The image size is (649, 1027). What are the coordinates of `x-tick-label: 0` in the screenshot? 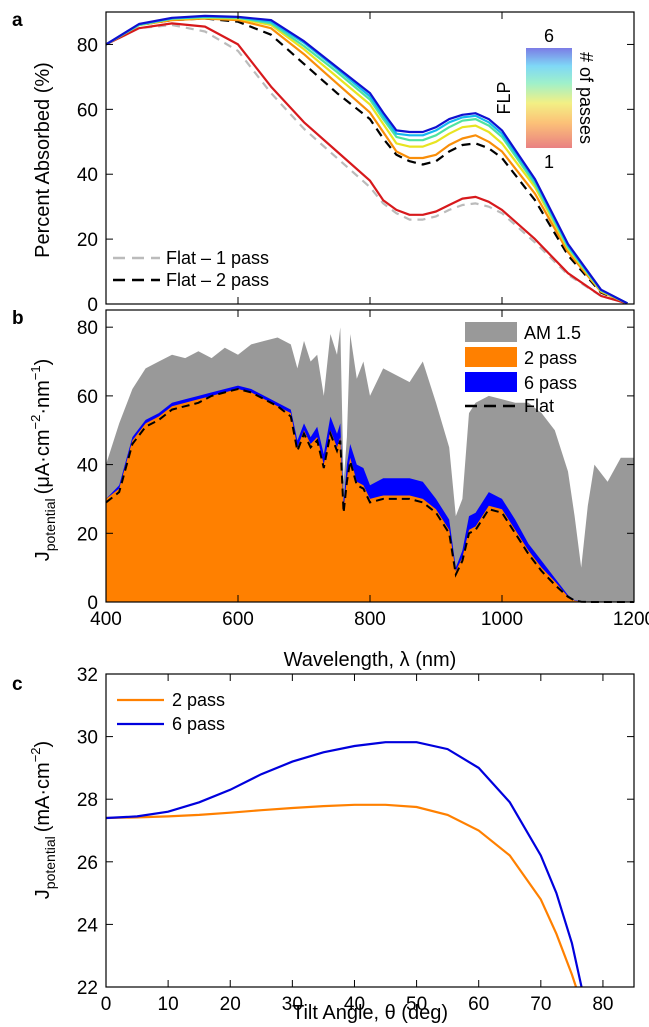 It's located at (106, 1004).